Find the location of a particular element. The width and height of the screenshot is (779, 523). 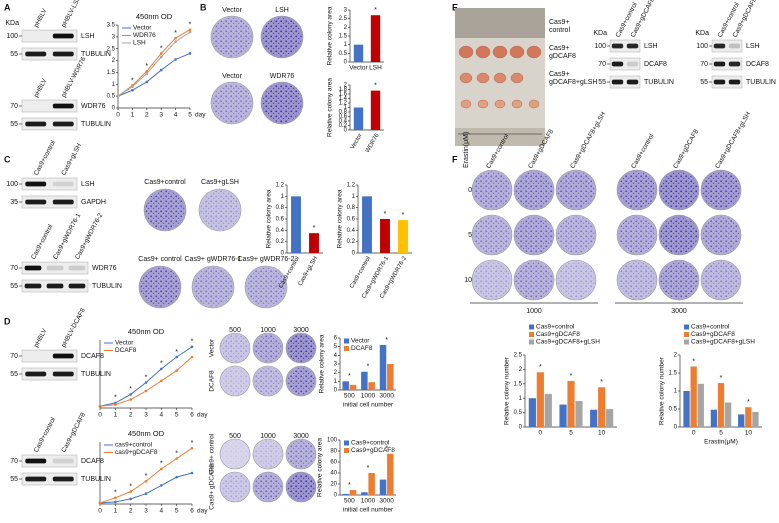

x-tick-label: 2 is located at coordinates (147, 115).